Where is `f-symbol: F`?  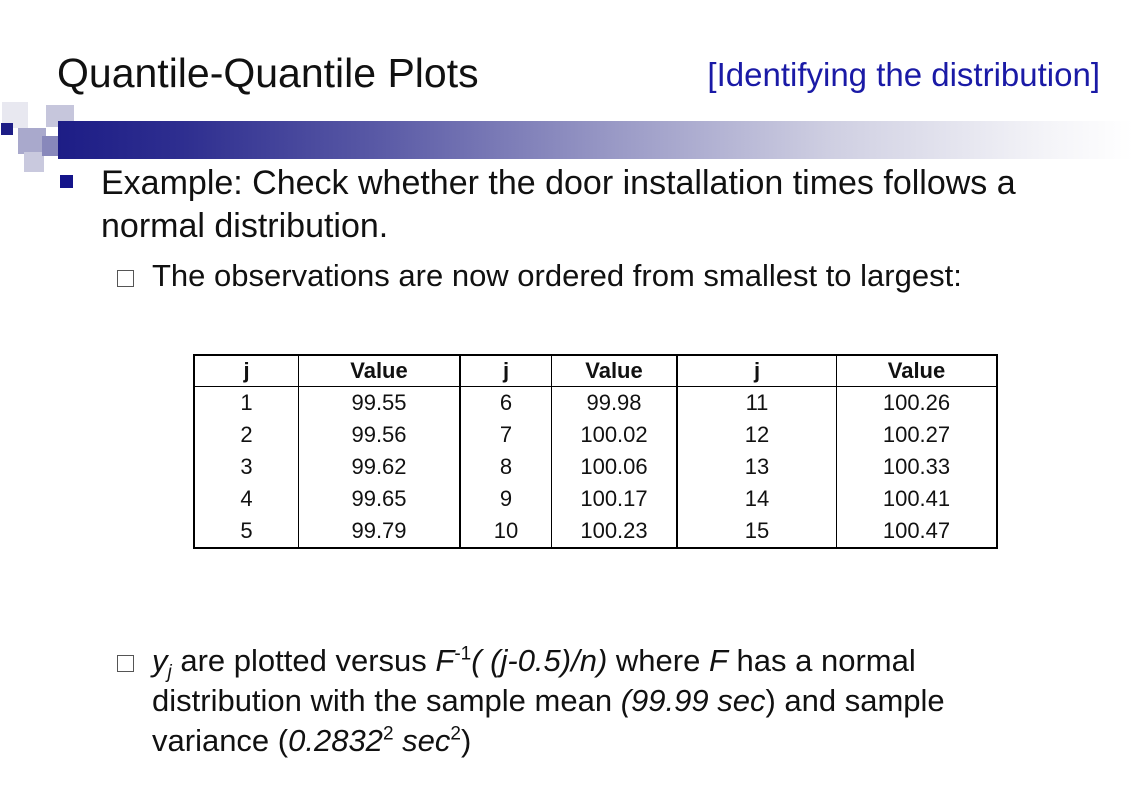
f-symbol: F is located at coordinates (718, 660).